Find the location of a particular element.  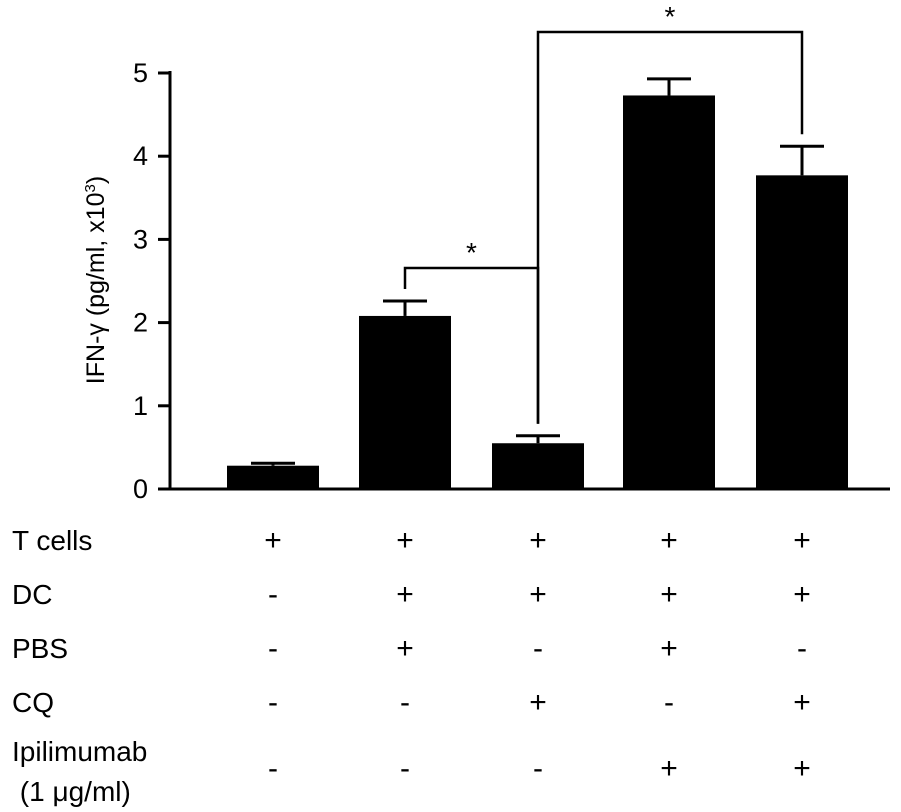

condition-row-label-text: PBS is located at coordinates (40, 648).